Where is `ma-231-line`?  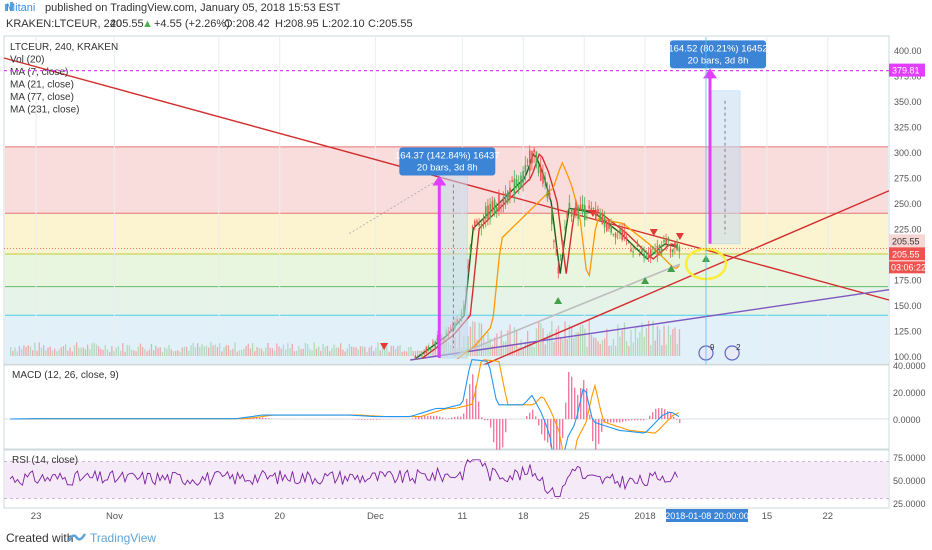
ma-231-line is located at coordinates (567, 310).